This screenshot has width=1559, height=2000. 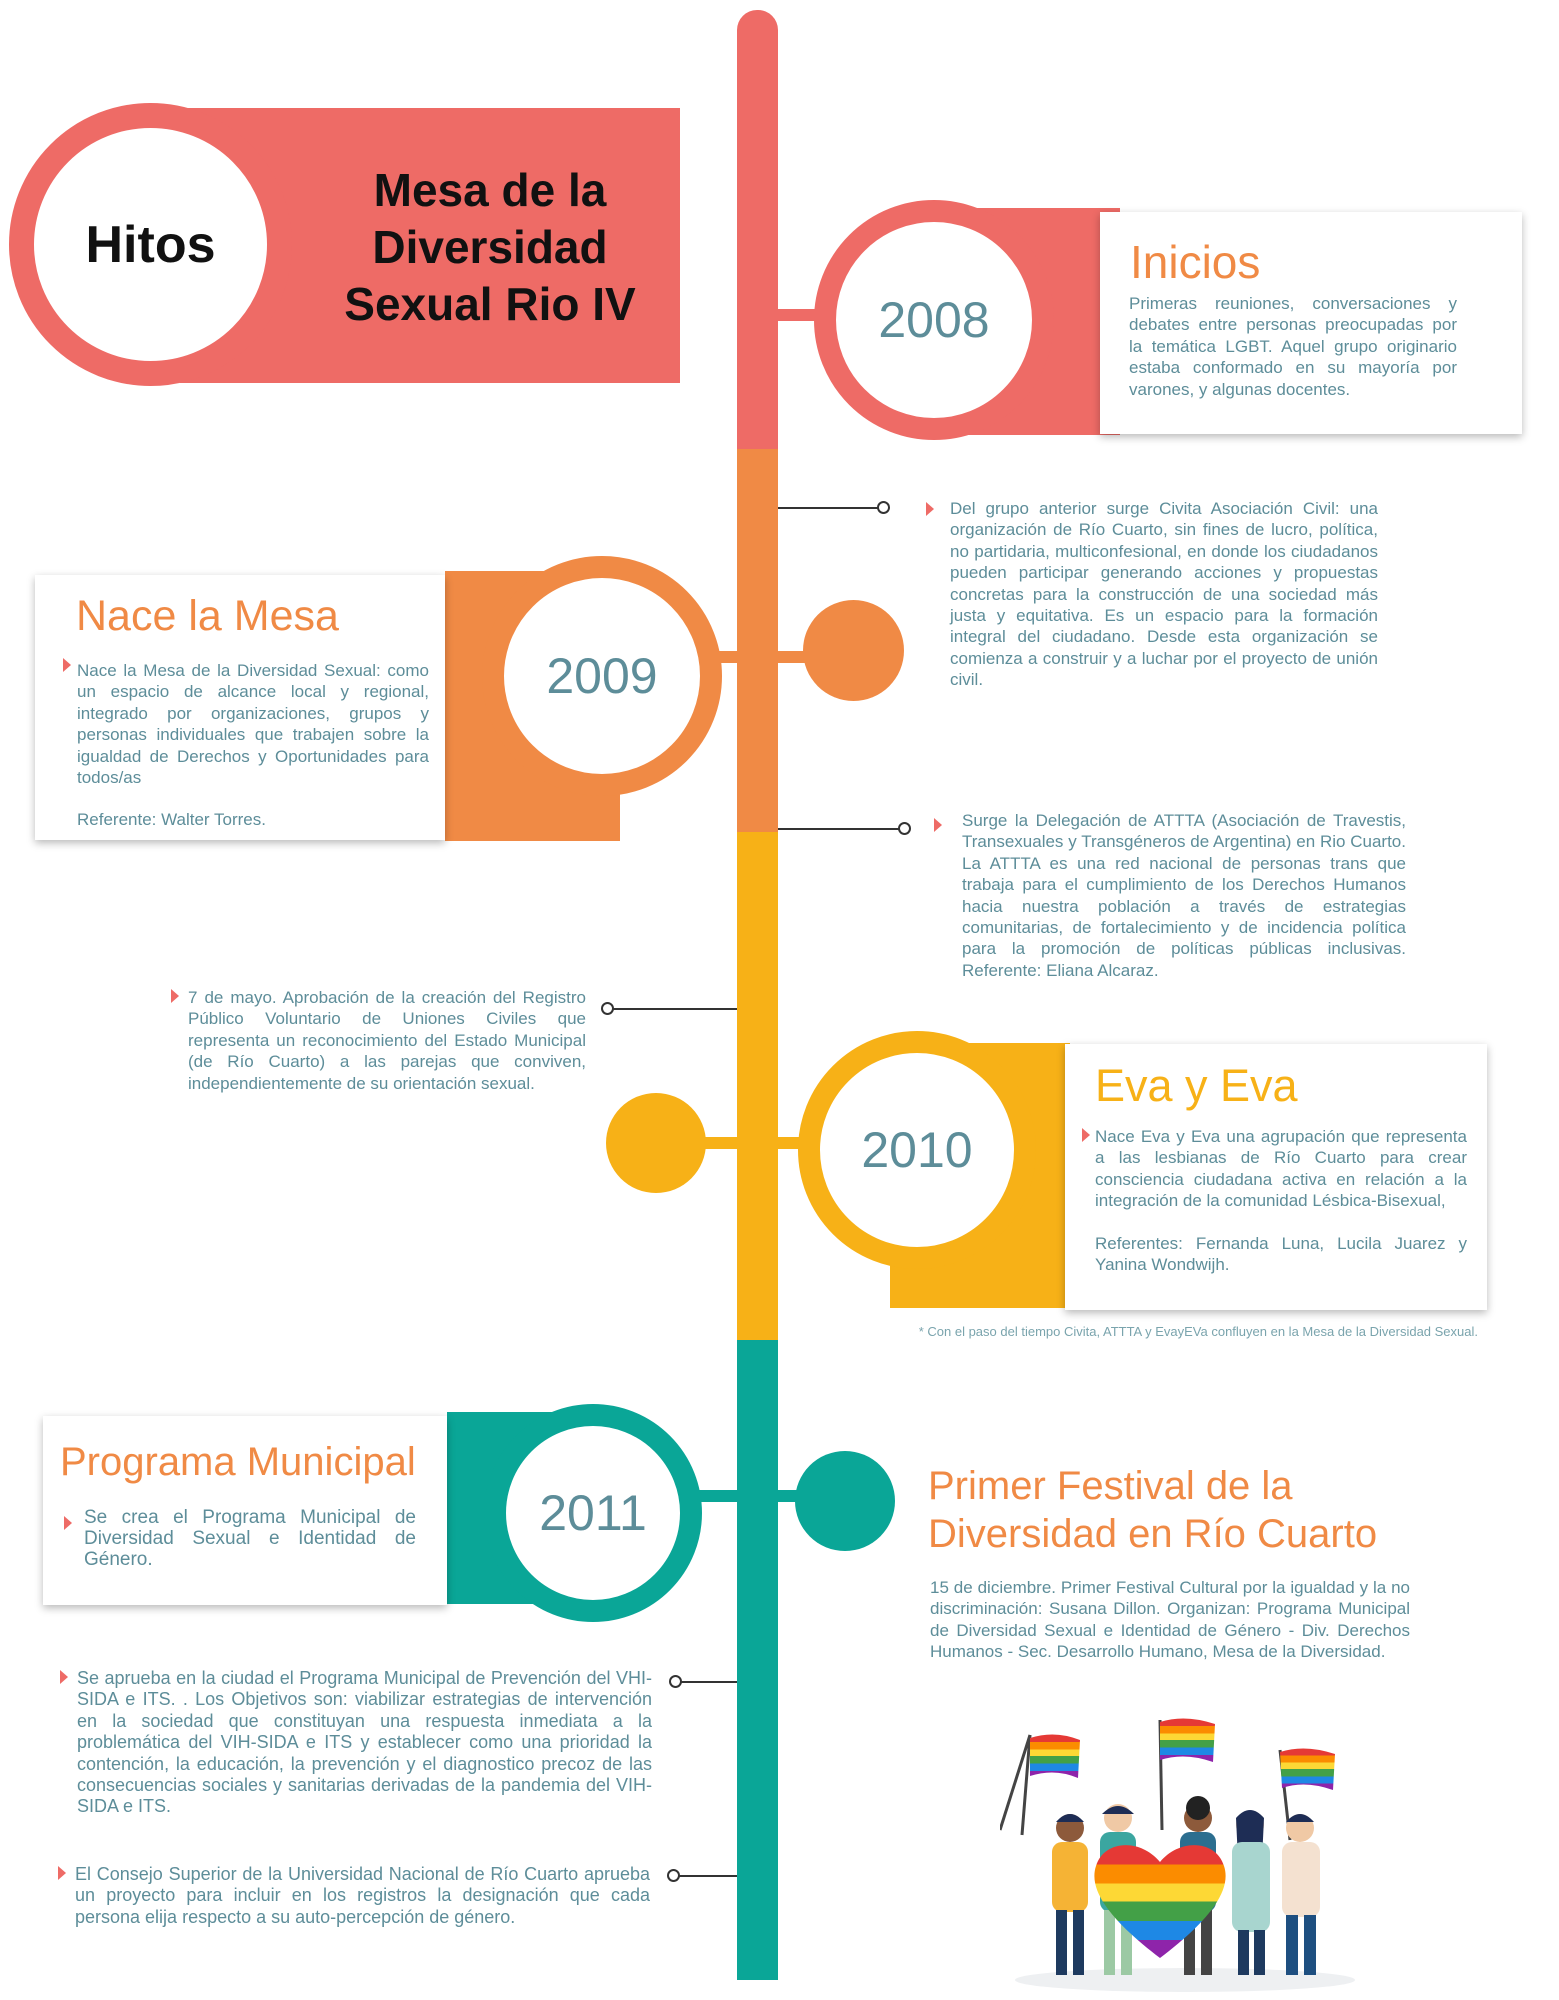 What do you see at coordinates (1160, 1901) in the screenshot?
I see `rainbow-heart` at bounding box center [1160, 1901].